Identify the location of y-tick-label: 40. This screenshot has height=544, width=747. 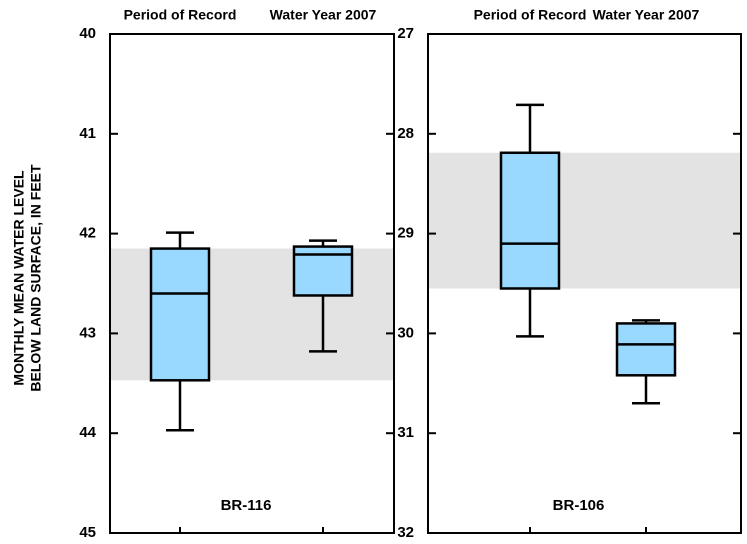
(87, 33).